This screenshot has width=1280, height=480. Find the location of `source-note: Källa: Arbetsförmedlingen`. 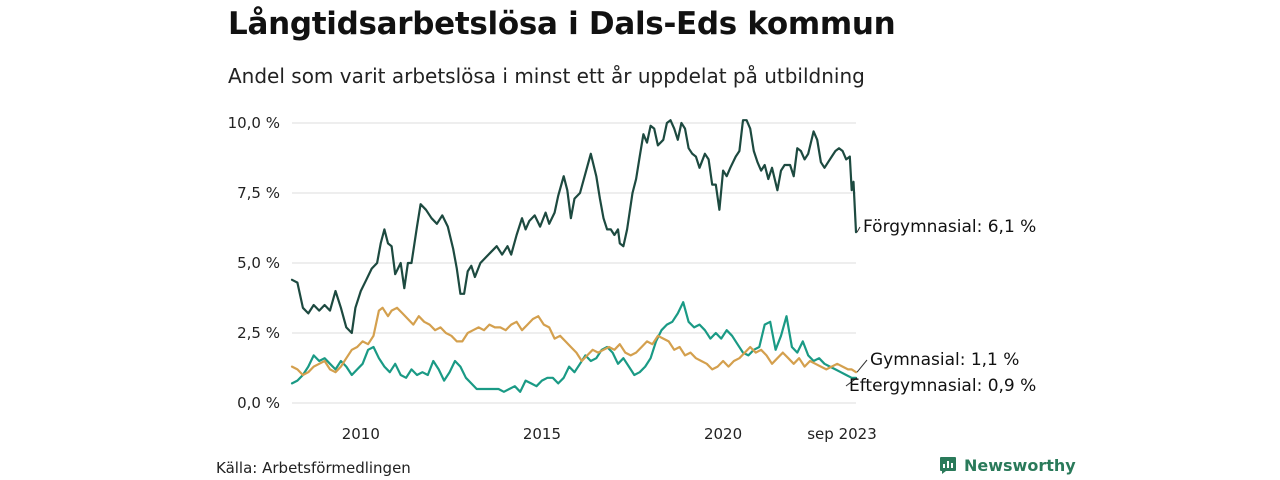

source-note: Källa: Arbetsförmedlingen is located at coordinates (313, 468).